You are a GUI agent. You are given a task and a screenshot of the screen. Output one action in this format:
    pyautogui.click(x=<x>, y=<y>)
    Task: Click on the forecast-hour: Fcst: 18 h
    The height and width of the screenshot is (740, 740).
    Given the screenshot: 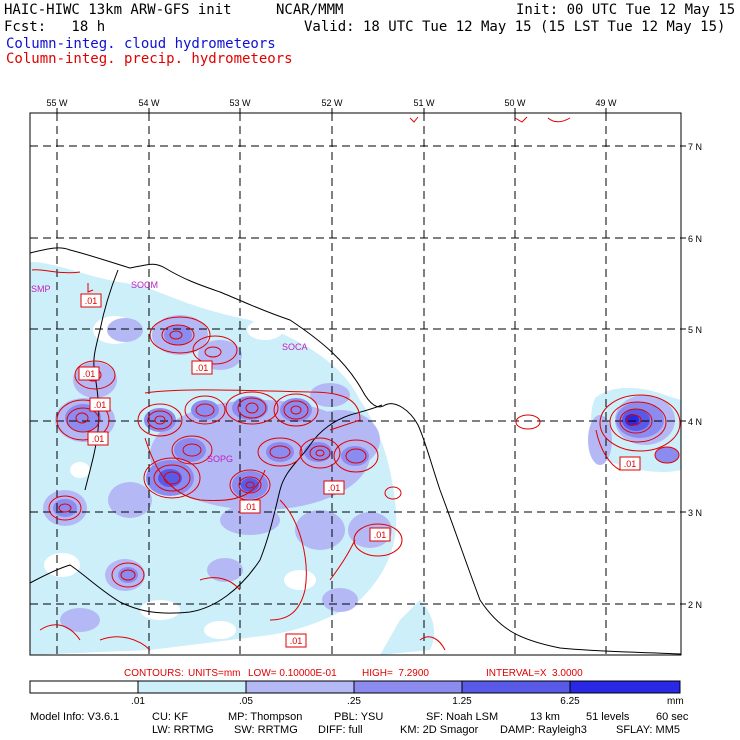 What is the action you would take?
    pyautogui.click(x=55, y=27)
    